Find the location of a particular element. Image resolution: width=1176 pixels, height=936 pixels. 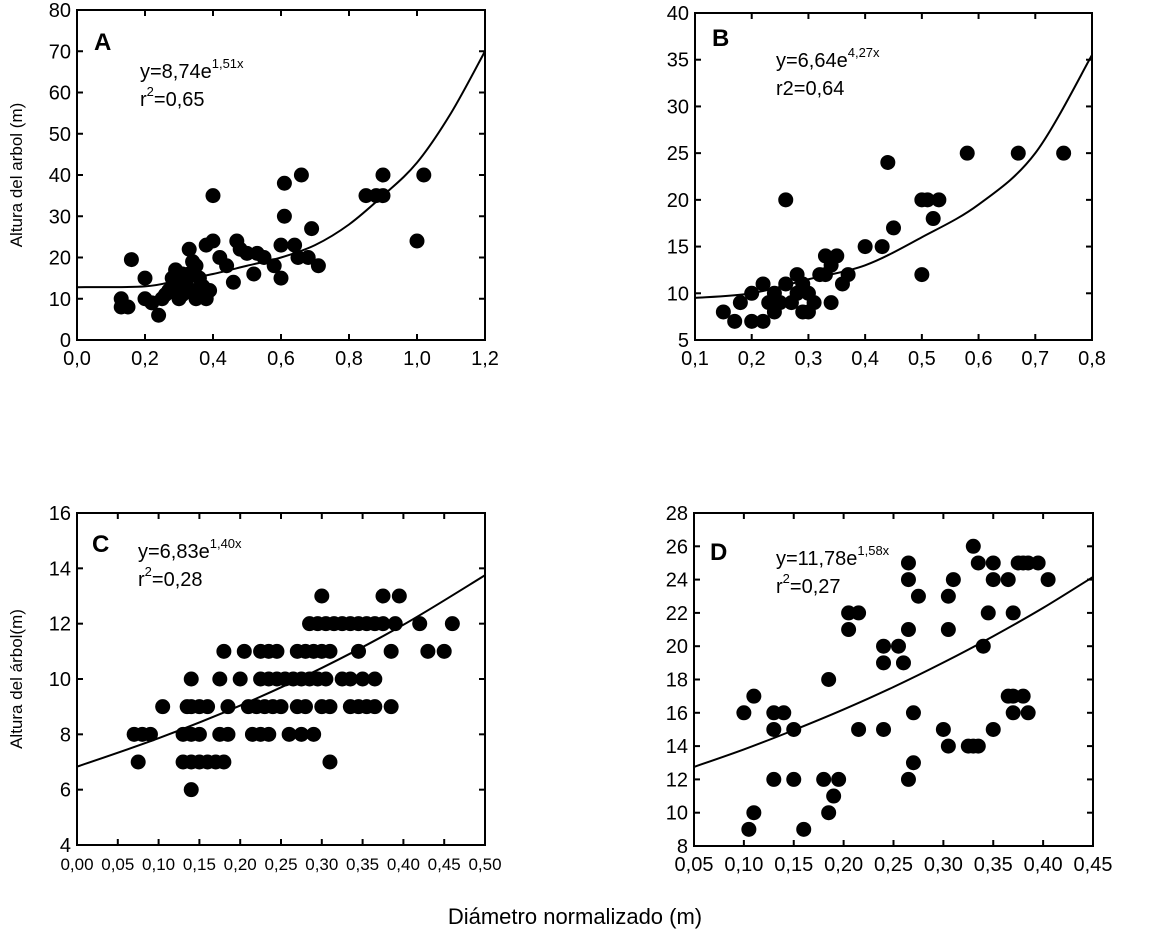

fit-equation: y=6,64e4,27x is located at coordinates (828, 58).